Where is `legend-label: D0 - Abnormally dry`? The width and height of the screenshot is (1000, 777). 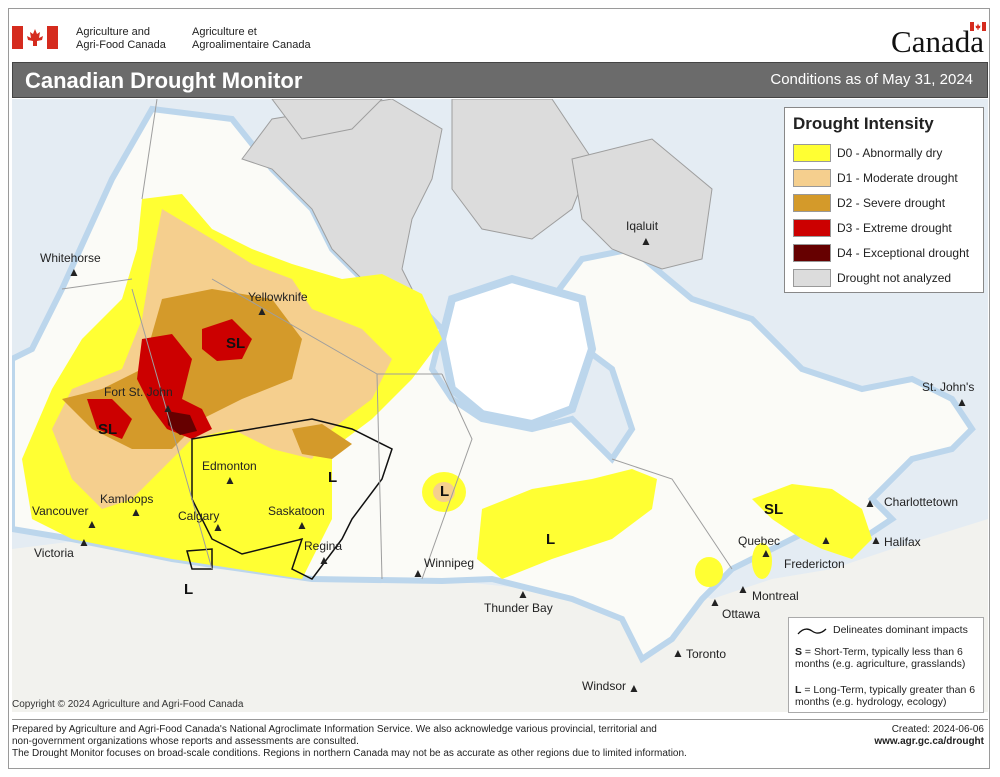 legend-label: D0 - Abnormally dry is located at coordinates (890, 153).